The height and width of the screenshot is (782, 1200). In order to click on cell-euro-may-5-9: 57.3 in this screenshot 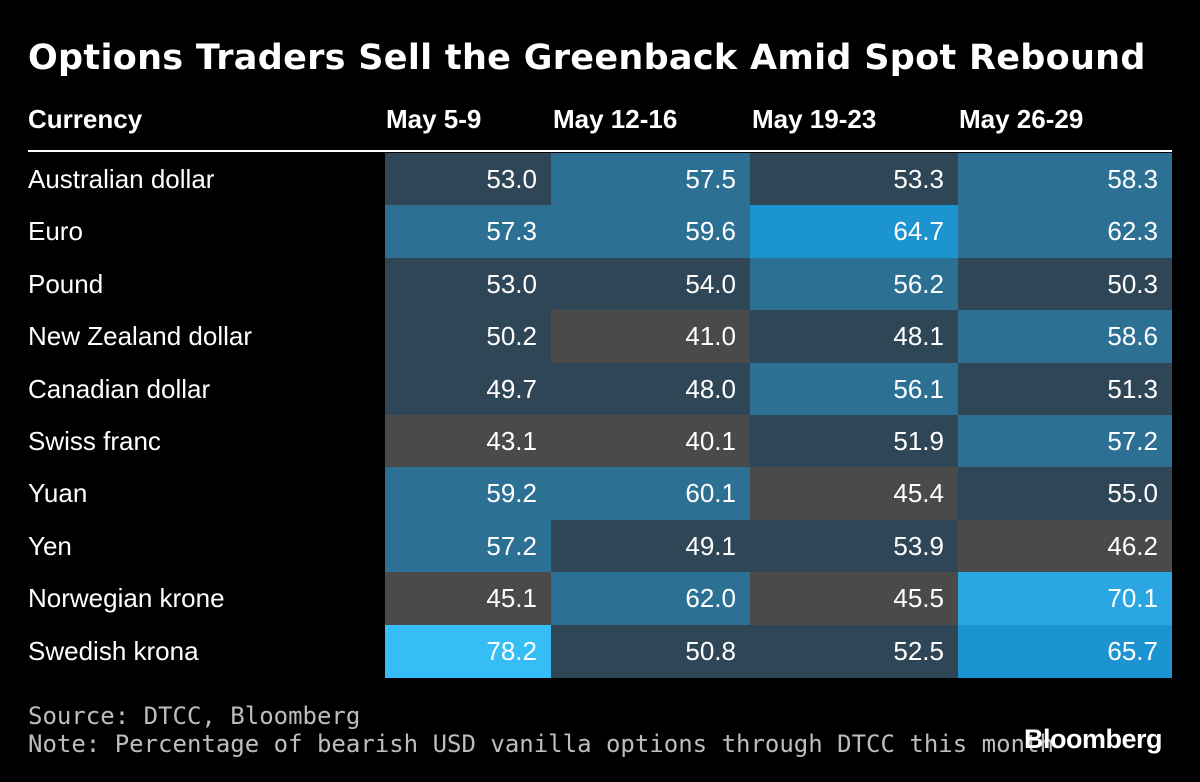, I will do `click(468, 232)`.